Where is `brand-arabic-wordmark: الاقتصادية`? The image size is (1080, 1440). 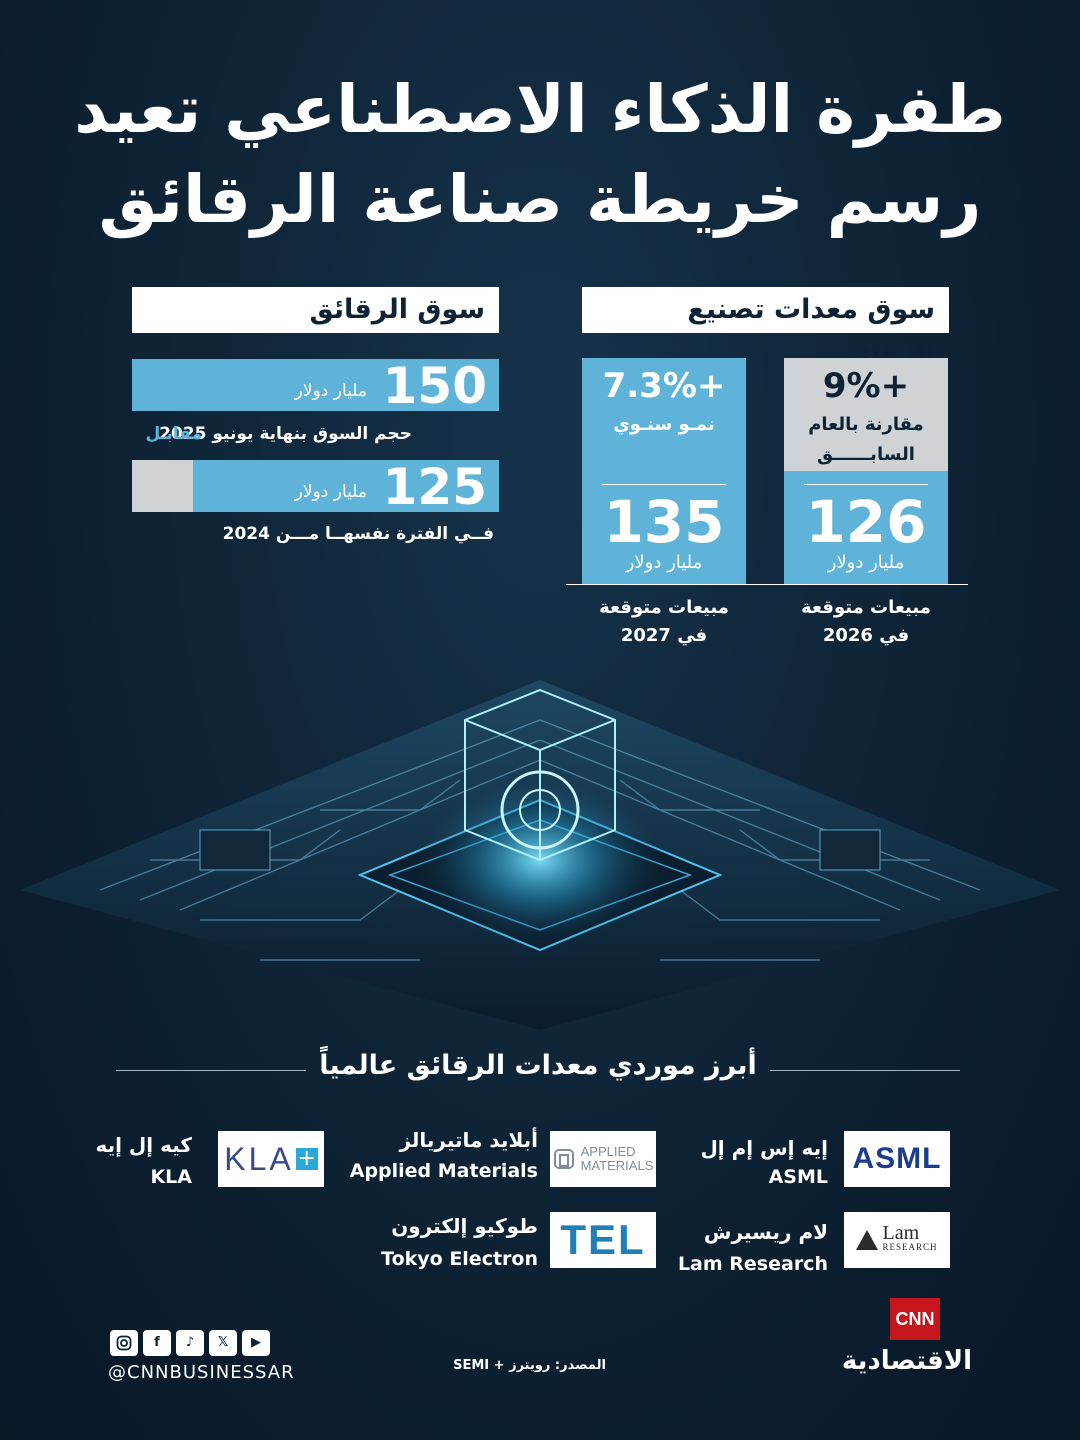
brand-arabic-wordmark: الاقتصادية is located at coordinates (906, 1361).